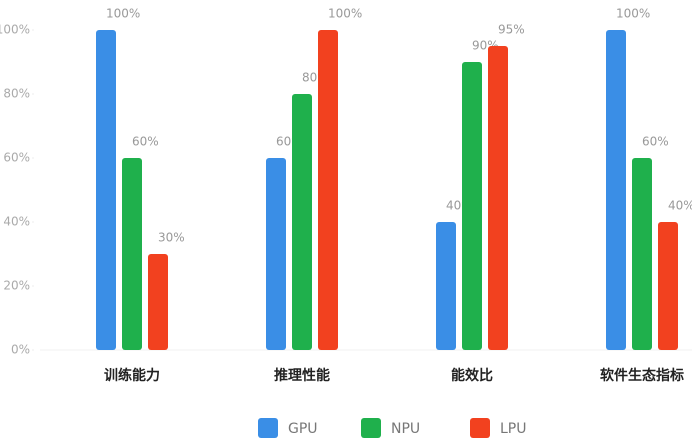 The width and height of the screenshot is (692, 444). Describe the element at coordinates (20, 350) in the screenshot. I see `y-tick-label: 0%` at that location.